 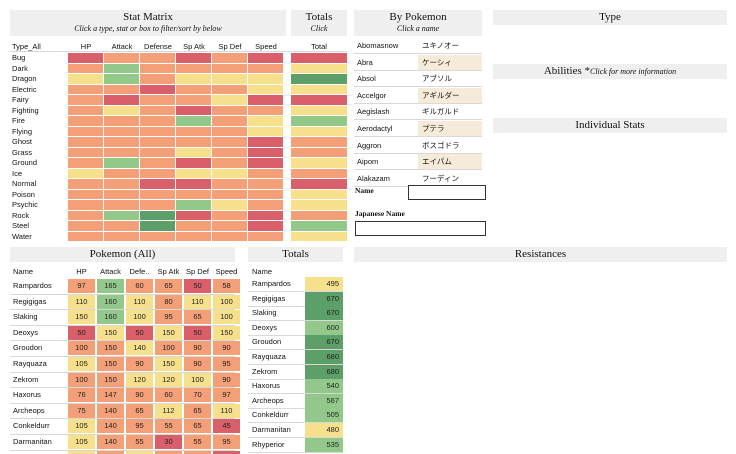 I want to click on stat-matrix-col-defense: Defense, so click(x=158, y=46).